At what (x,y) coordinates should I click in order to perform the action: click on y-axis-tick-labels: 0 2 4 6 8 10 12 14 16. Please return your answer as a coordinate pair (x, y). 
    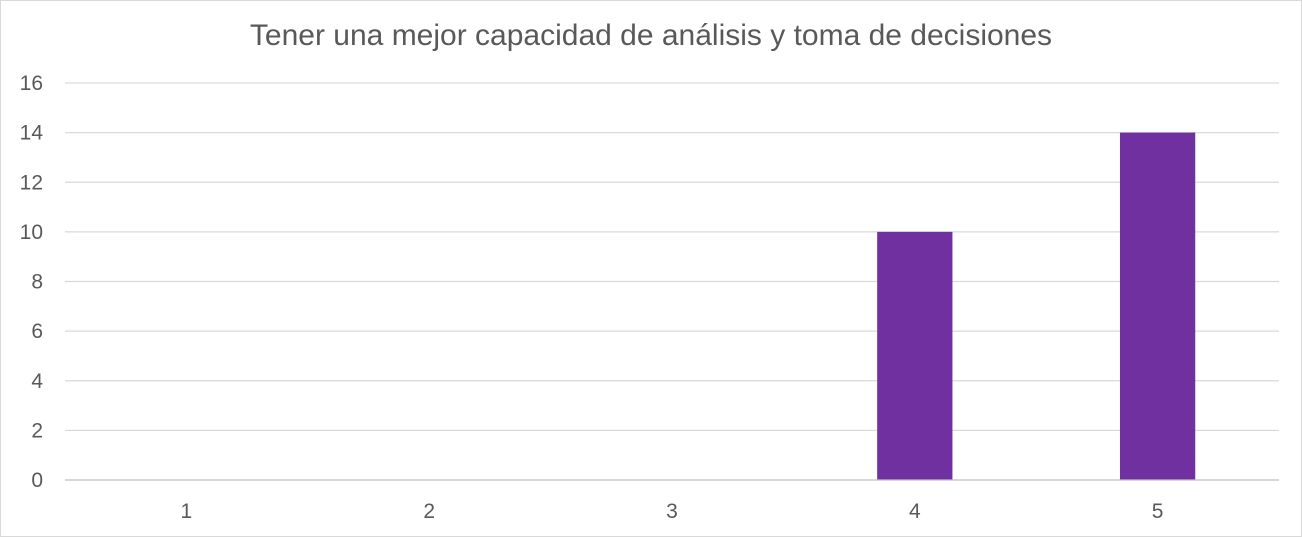
    Looking at the image, I should click on (32, 282).